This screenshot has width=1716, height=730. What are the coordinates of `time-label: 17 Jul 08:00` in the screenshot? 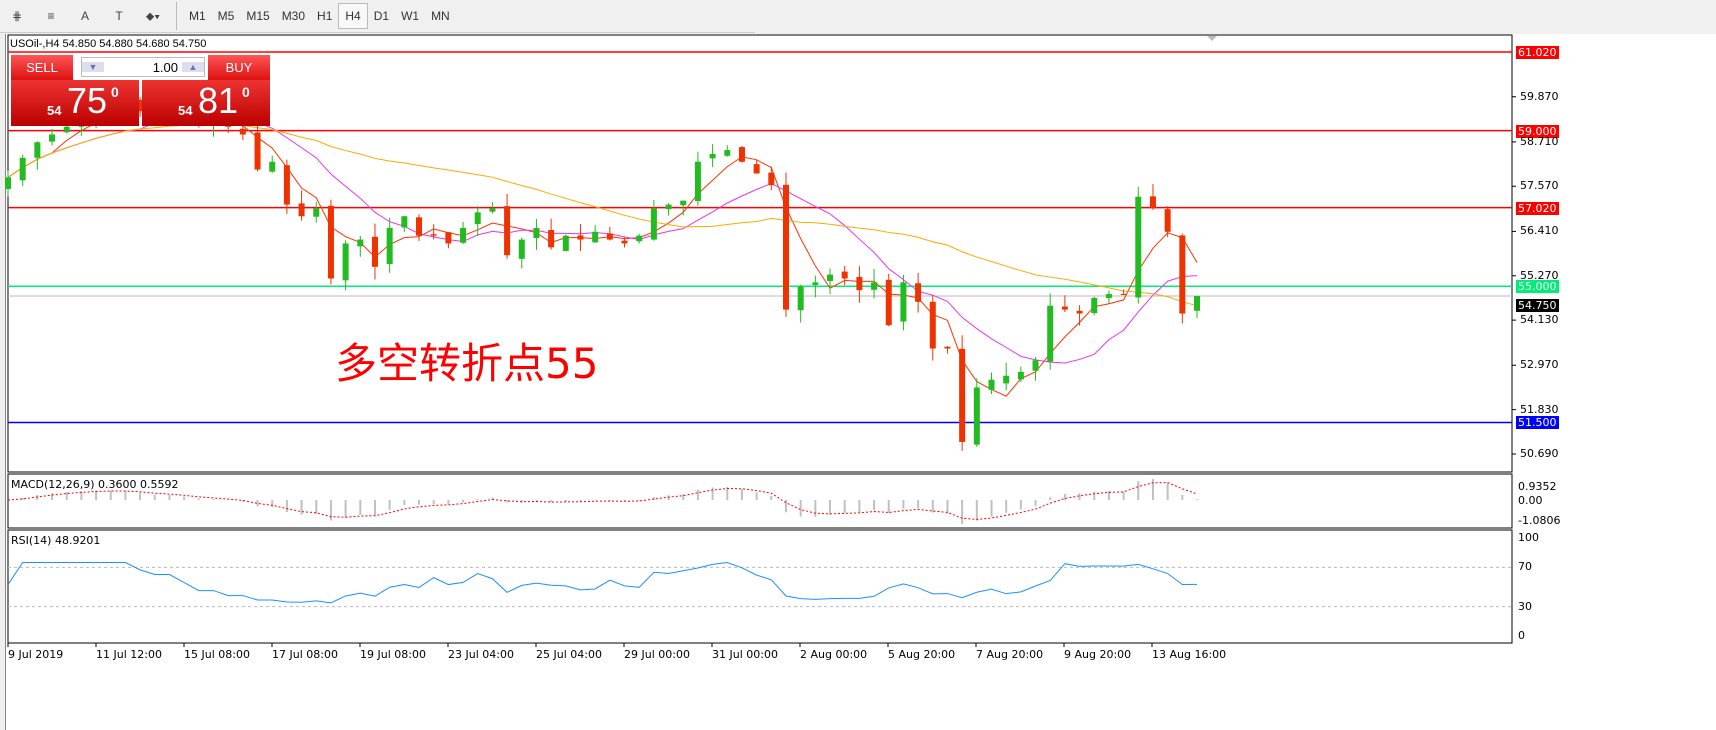 It's located at (305, 654).